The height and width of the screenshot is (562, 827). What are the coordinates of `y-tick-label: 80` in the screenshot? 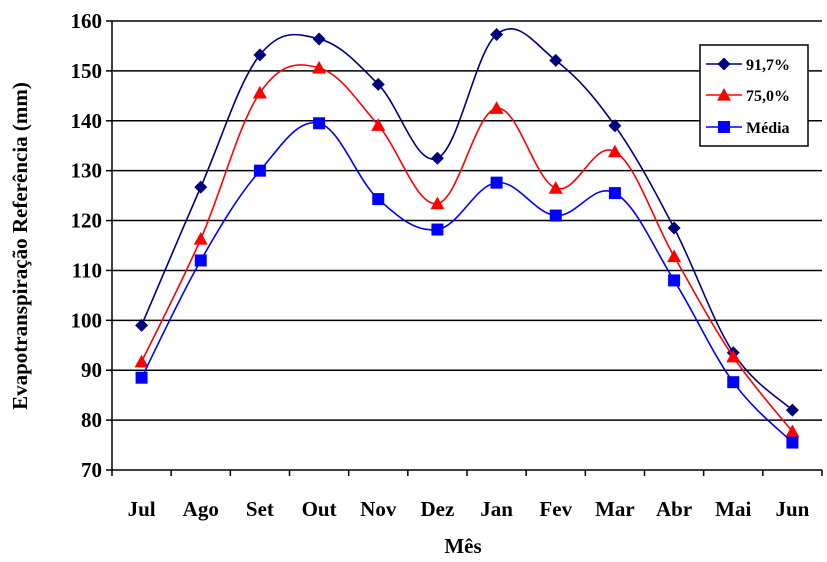 It's located at (91, 420).